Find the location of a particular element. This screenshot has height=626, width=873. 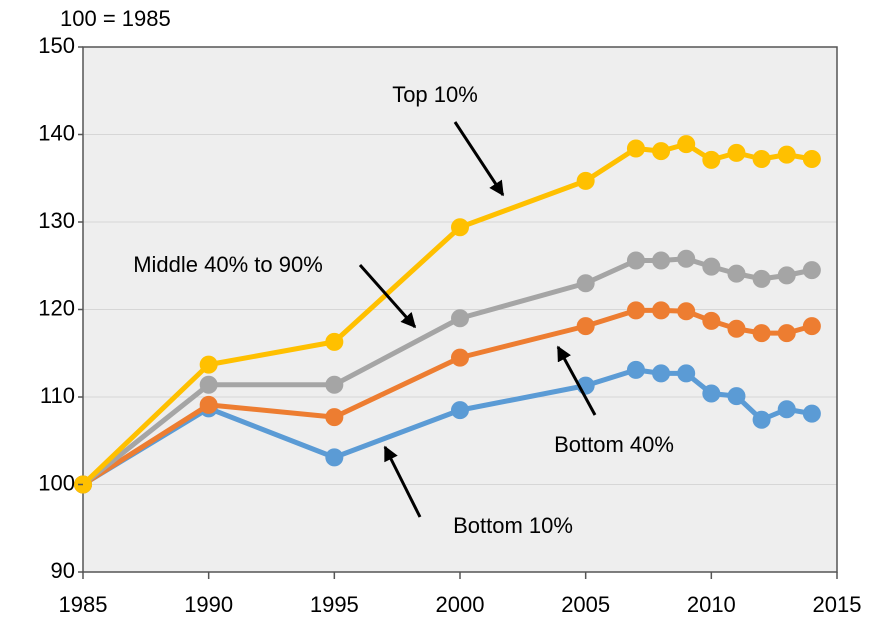

x-tick-label: 1995 is located at coordinates (334, 604).